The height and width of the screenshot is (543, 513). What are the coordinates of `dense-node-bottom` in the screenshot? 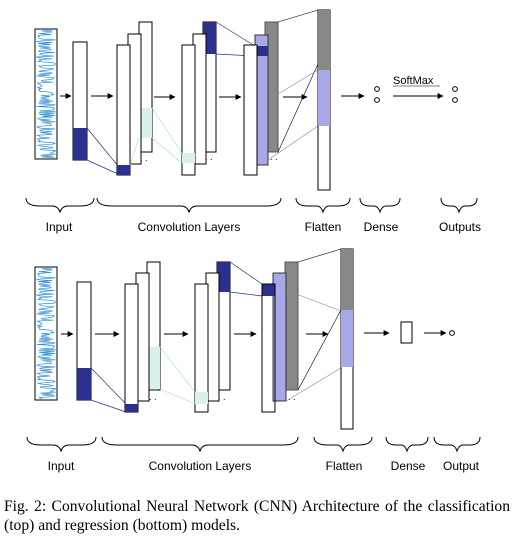 It's located at (406, 332).